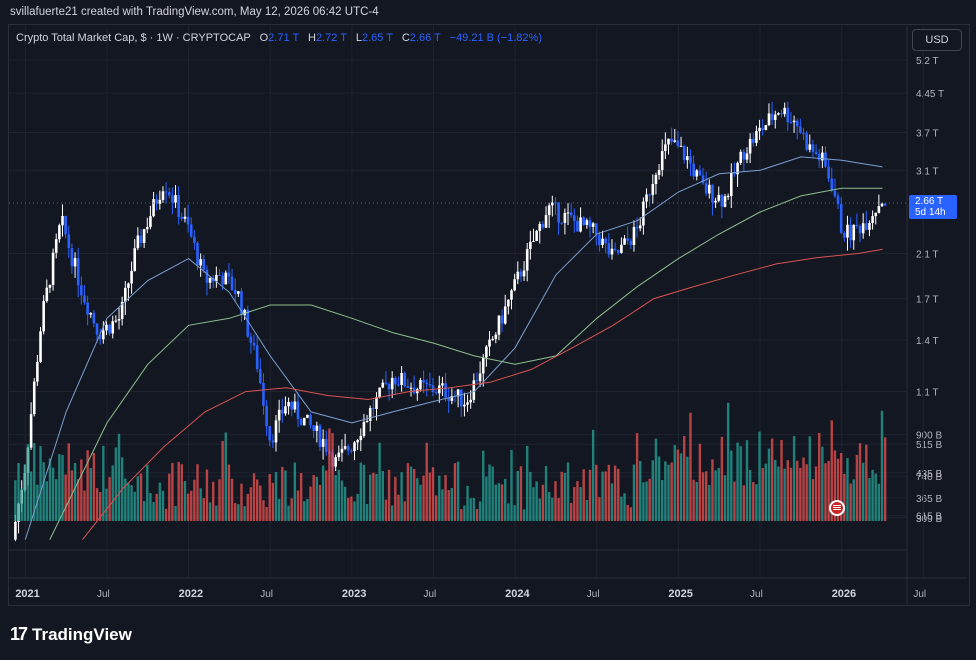 The width and height of the screenshot is (976, 660). Describe the element at coordinates (71, 634) in the screenshot. I see `tradingview-logo: 17 TradingView` at that location.